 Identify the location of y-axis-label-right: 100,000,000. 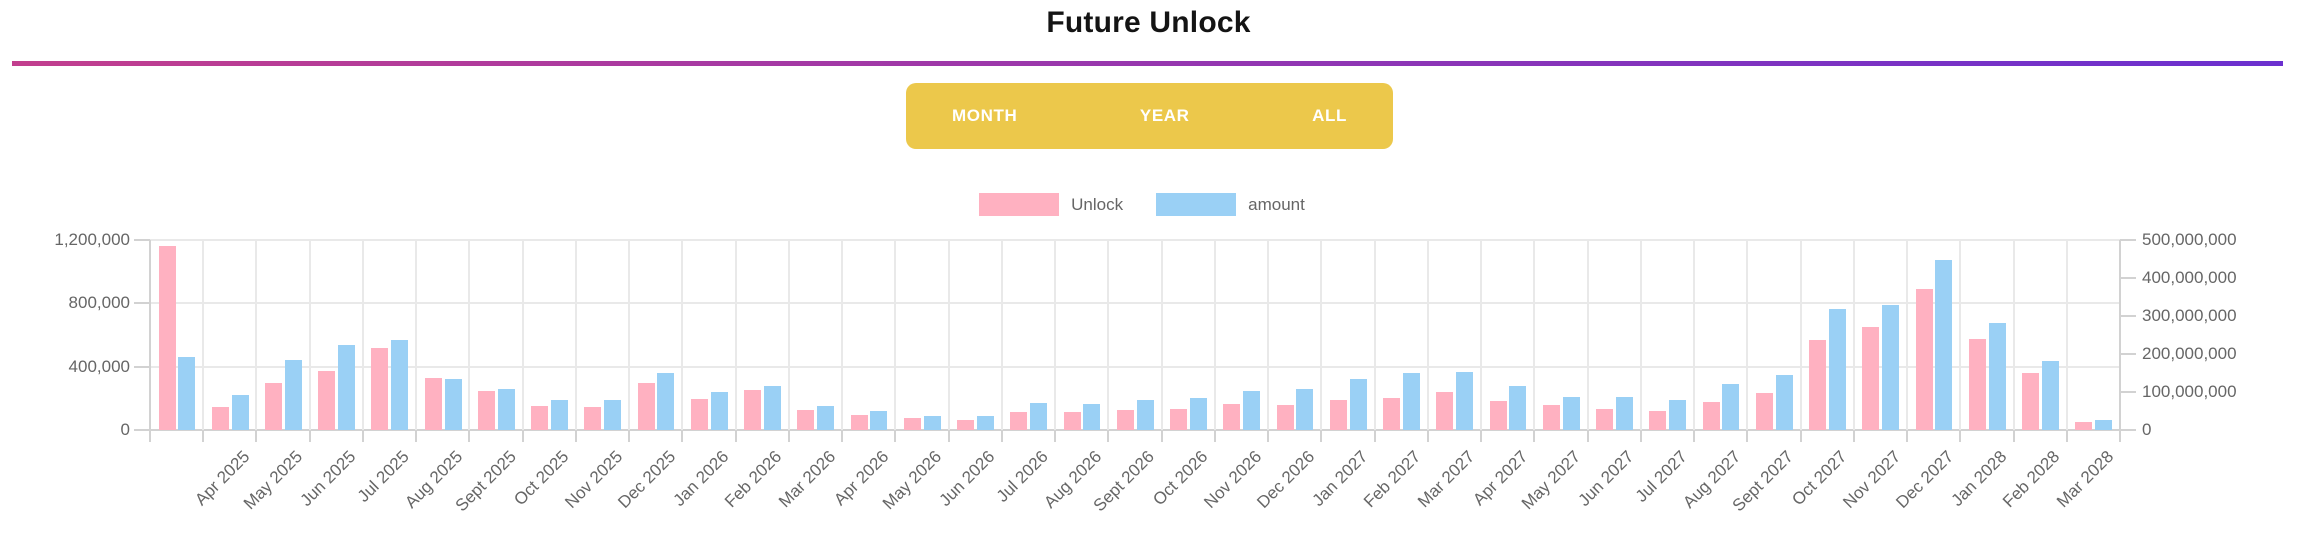
(2189, 391).